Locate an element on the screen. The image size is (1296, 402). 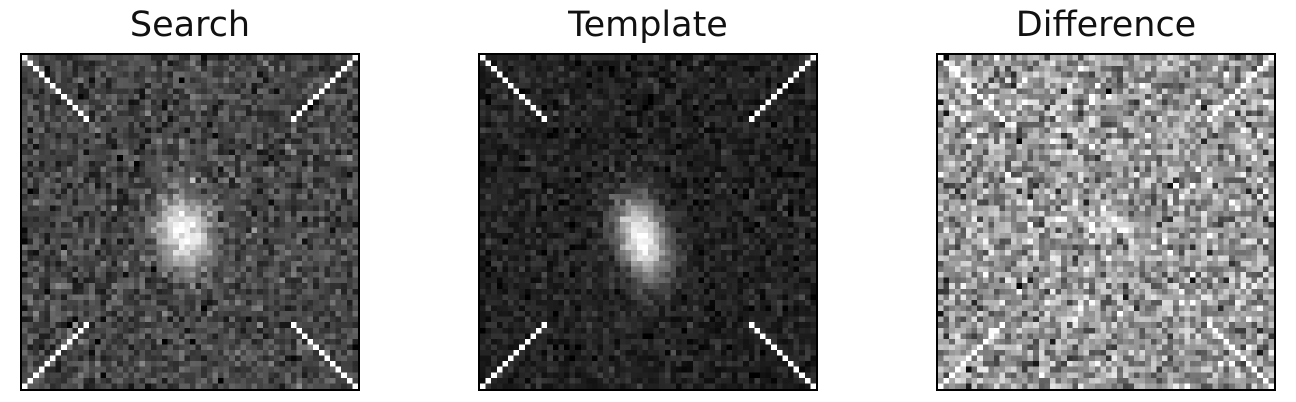
template-title: Template is located at coordinates (648, 25).